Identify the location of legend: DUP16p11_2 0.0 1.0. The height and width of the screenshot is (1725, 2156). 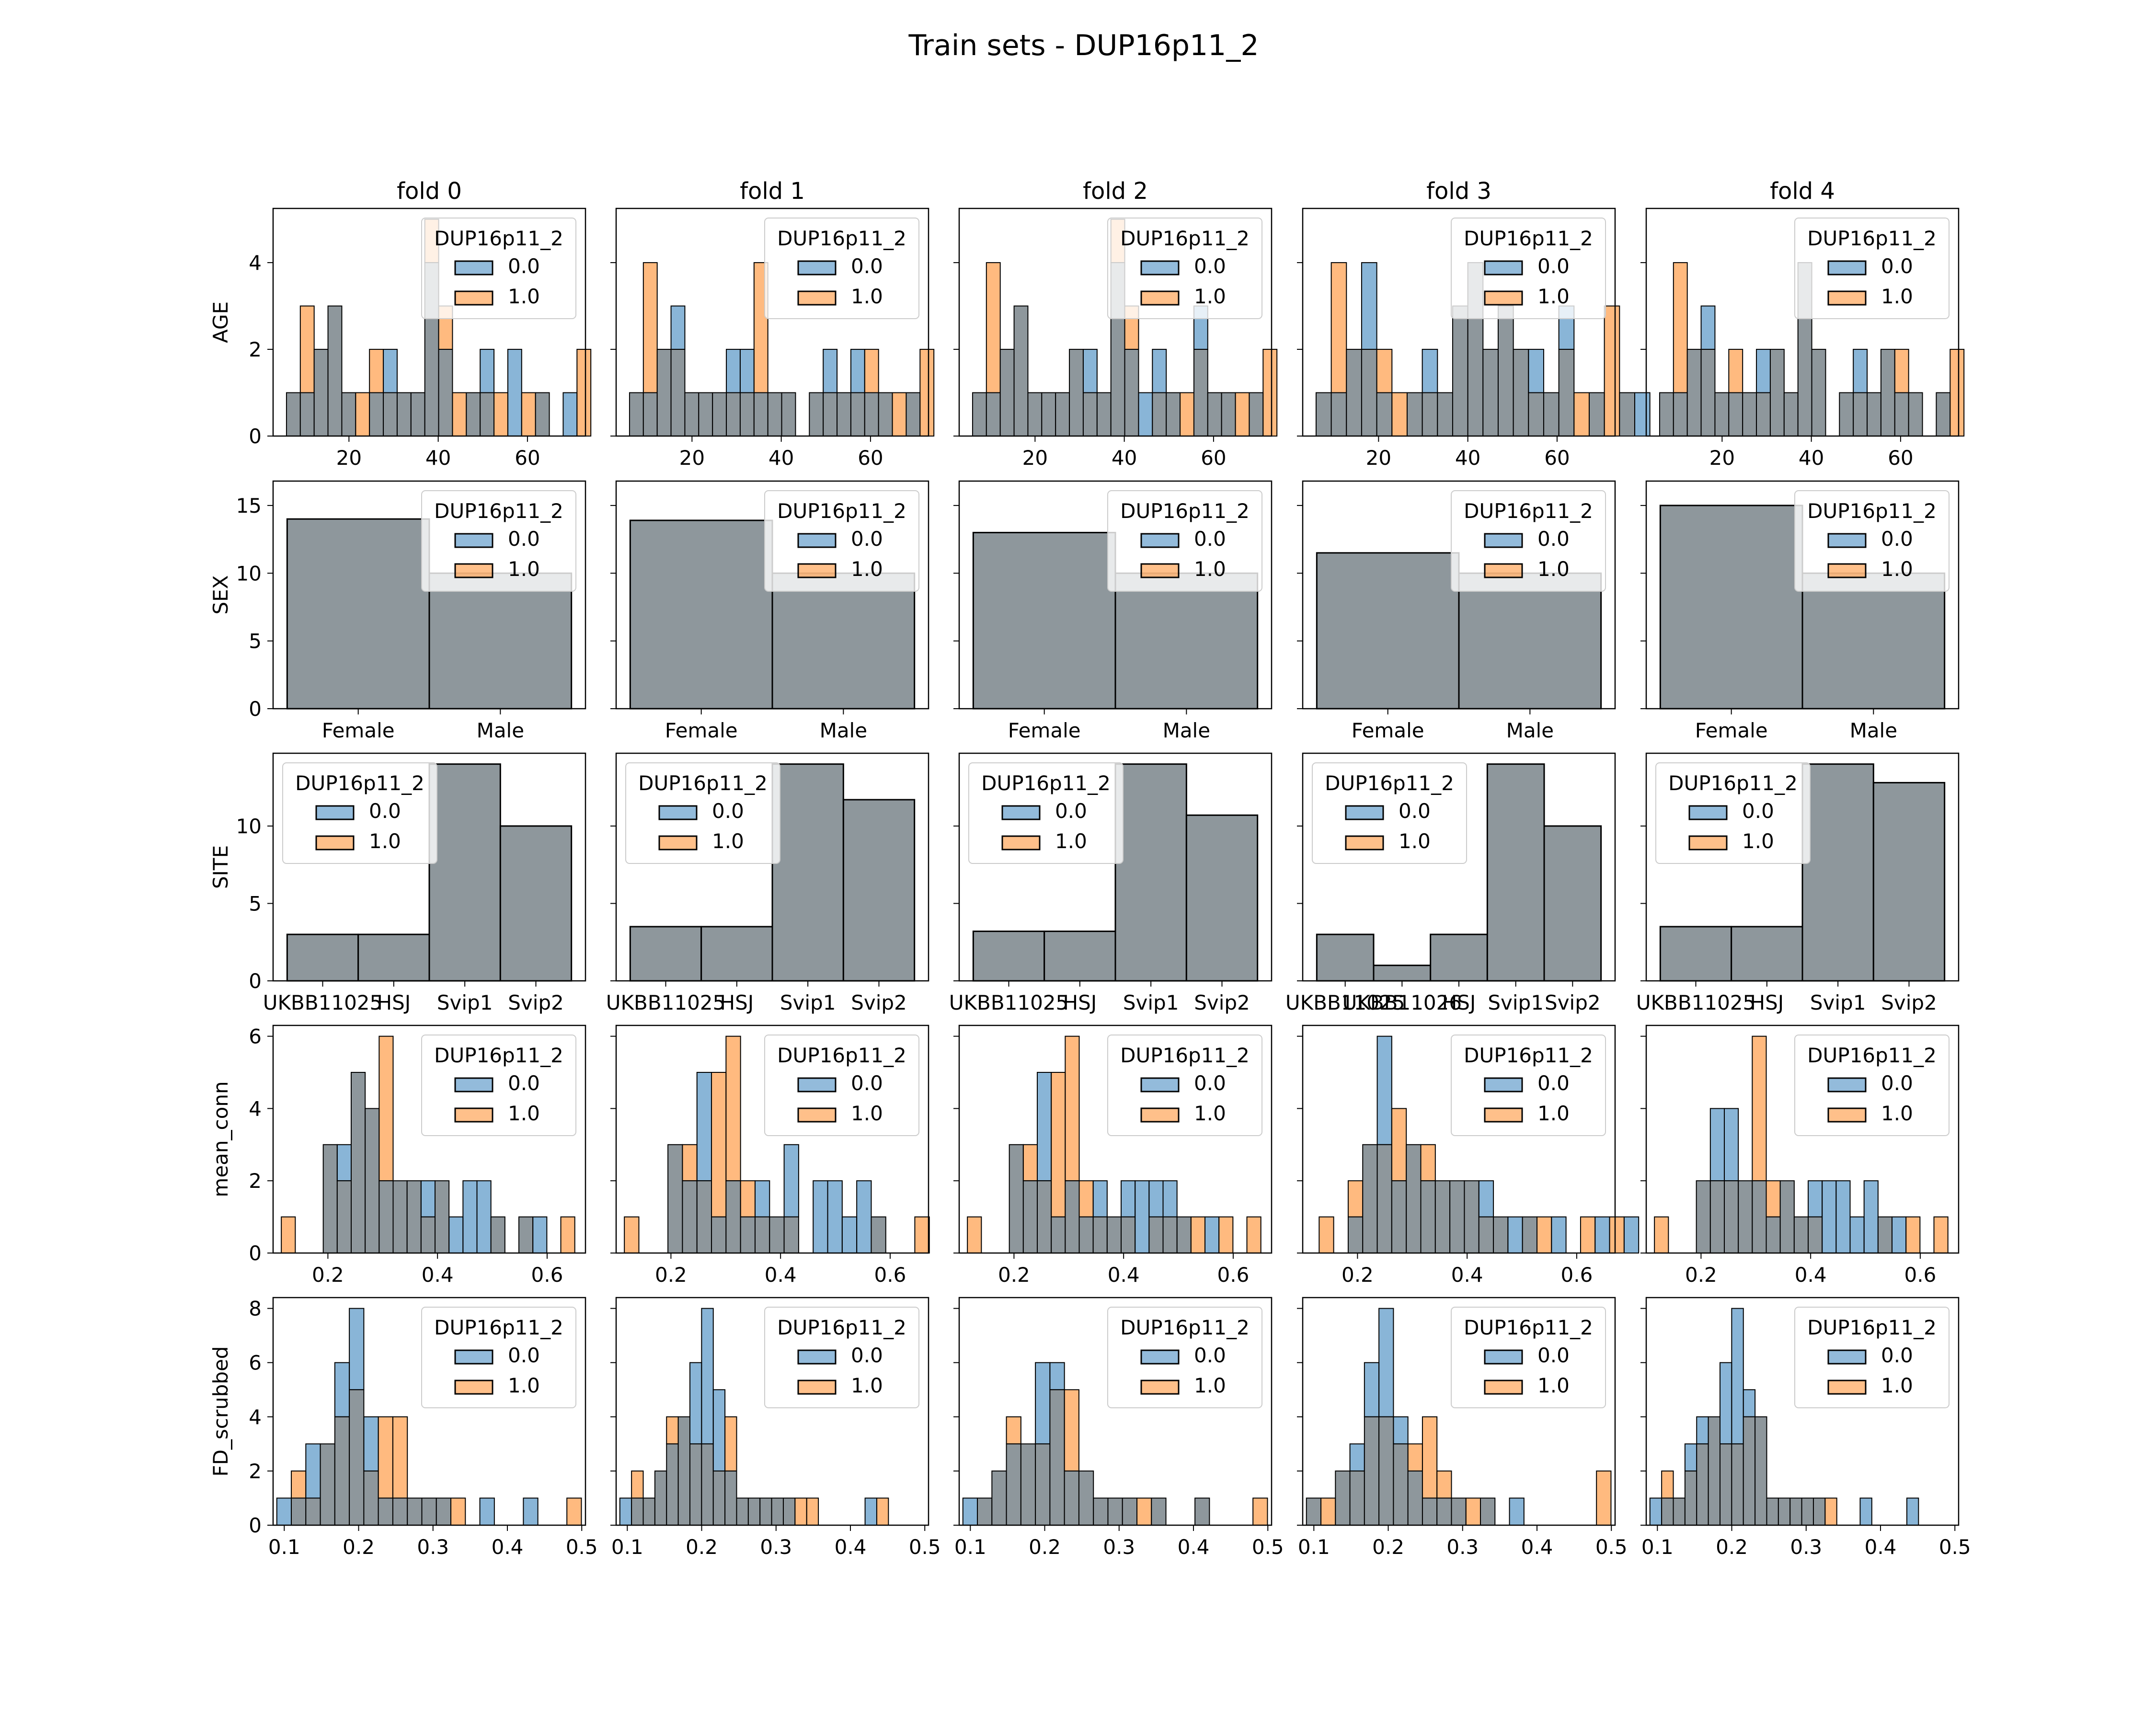
(1872, 541).